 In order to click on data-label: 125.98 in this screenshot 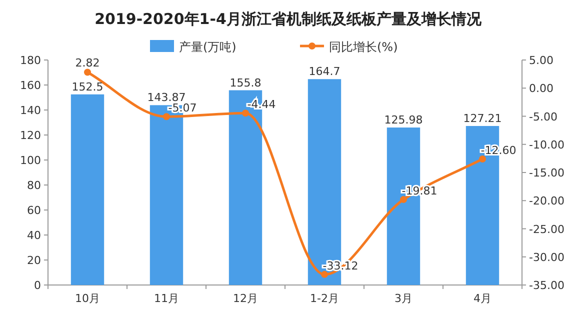, I will do `click(403, 120)`.